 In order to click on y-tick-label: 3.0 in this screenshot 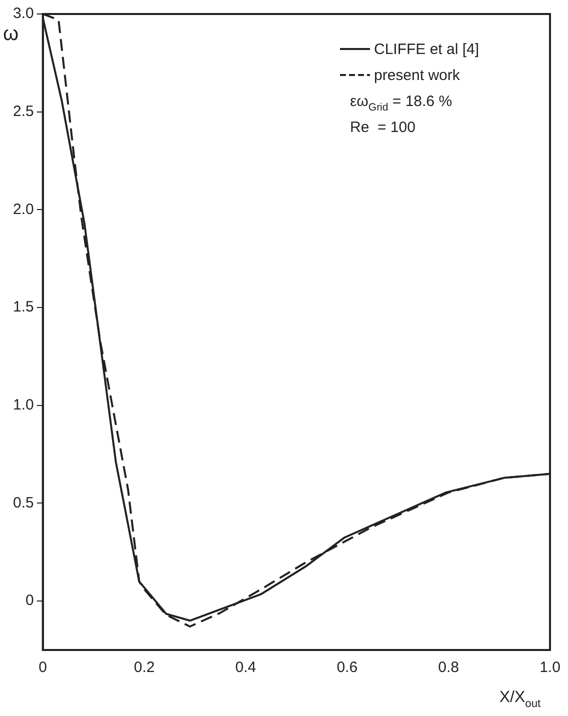, I will do `click(23, 13)`.